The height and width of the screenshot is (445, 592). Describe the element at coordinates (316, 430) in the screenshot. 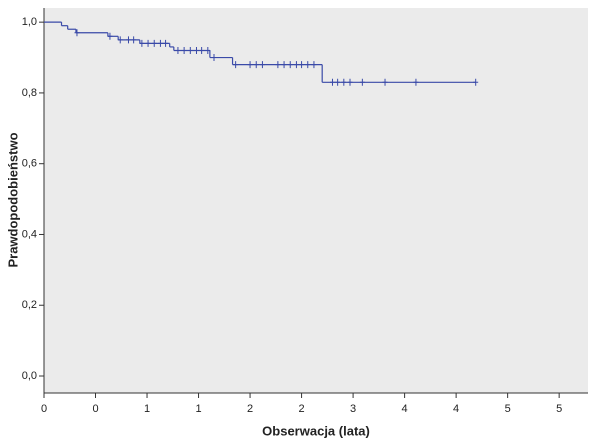

I see `x-axis-title: Obserwacja (lata)` at that location.